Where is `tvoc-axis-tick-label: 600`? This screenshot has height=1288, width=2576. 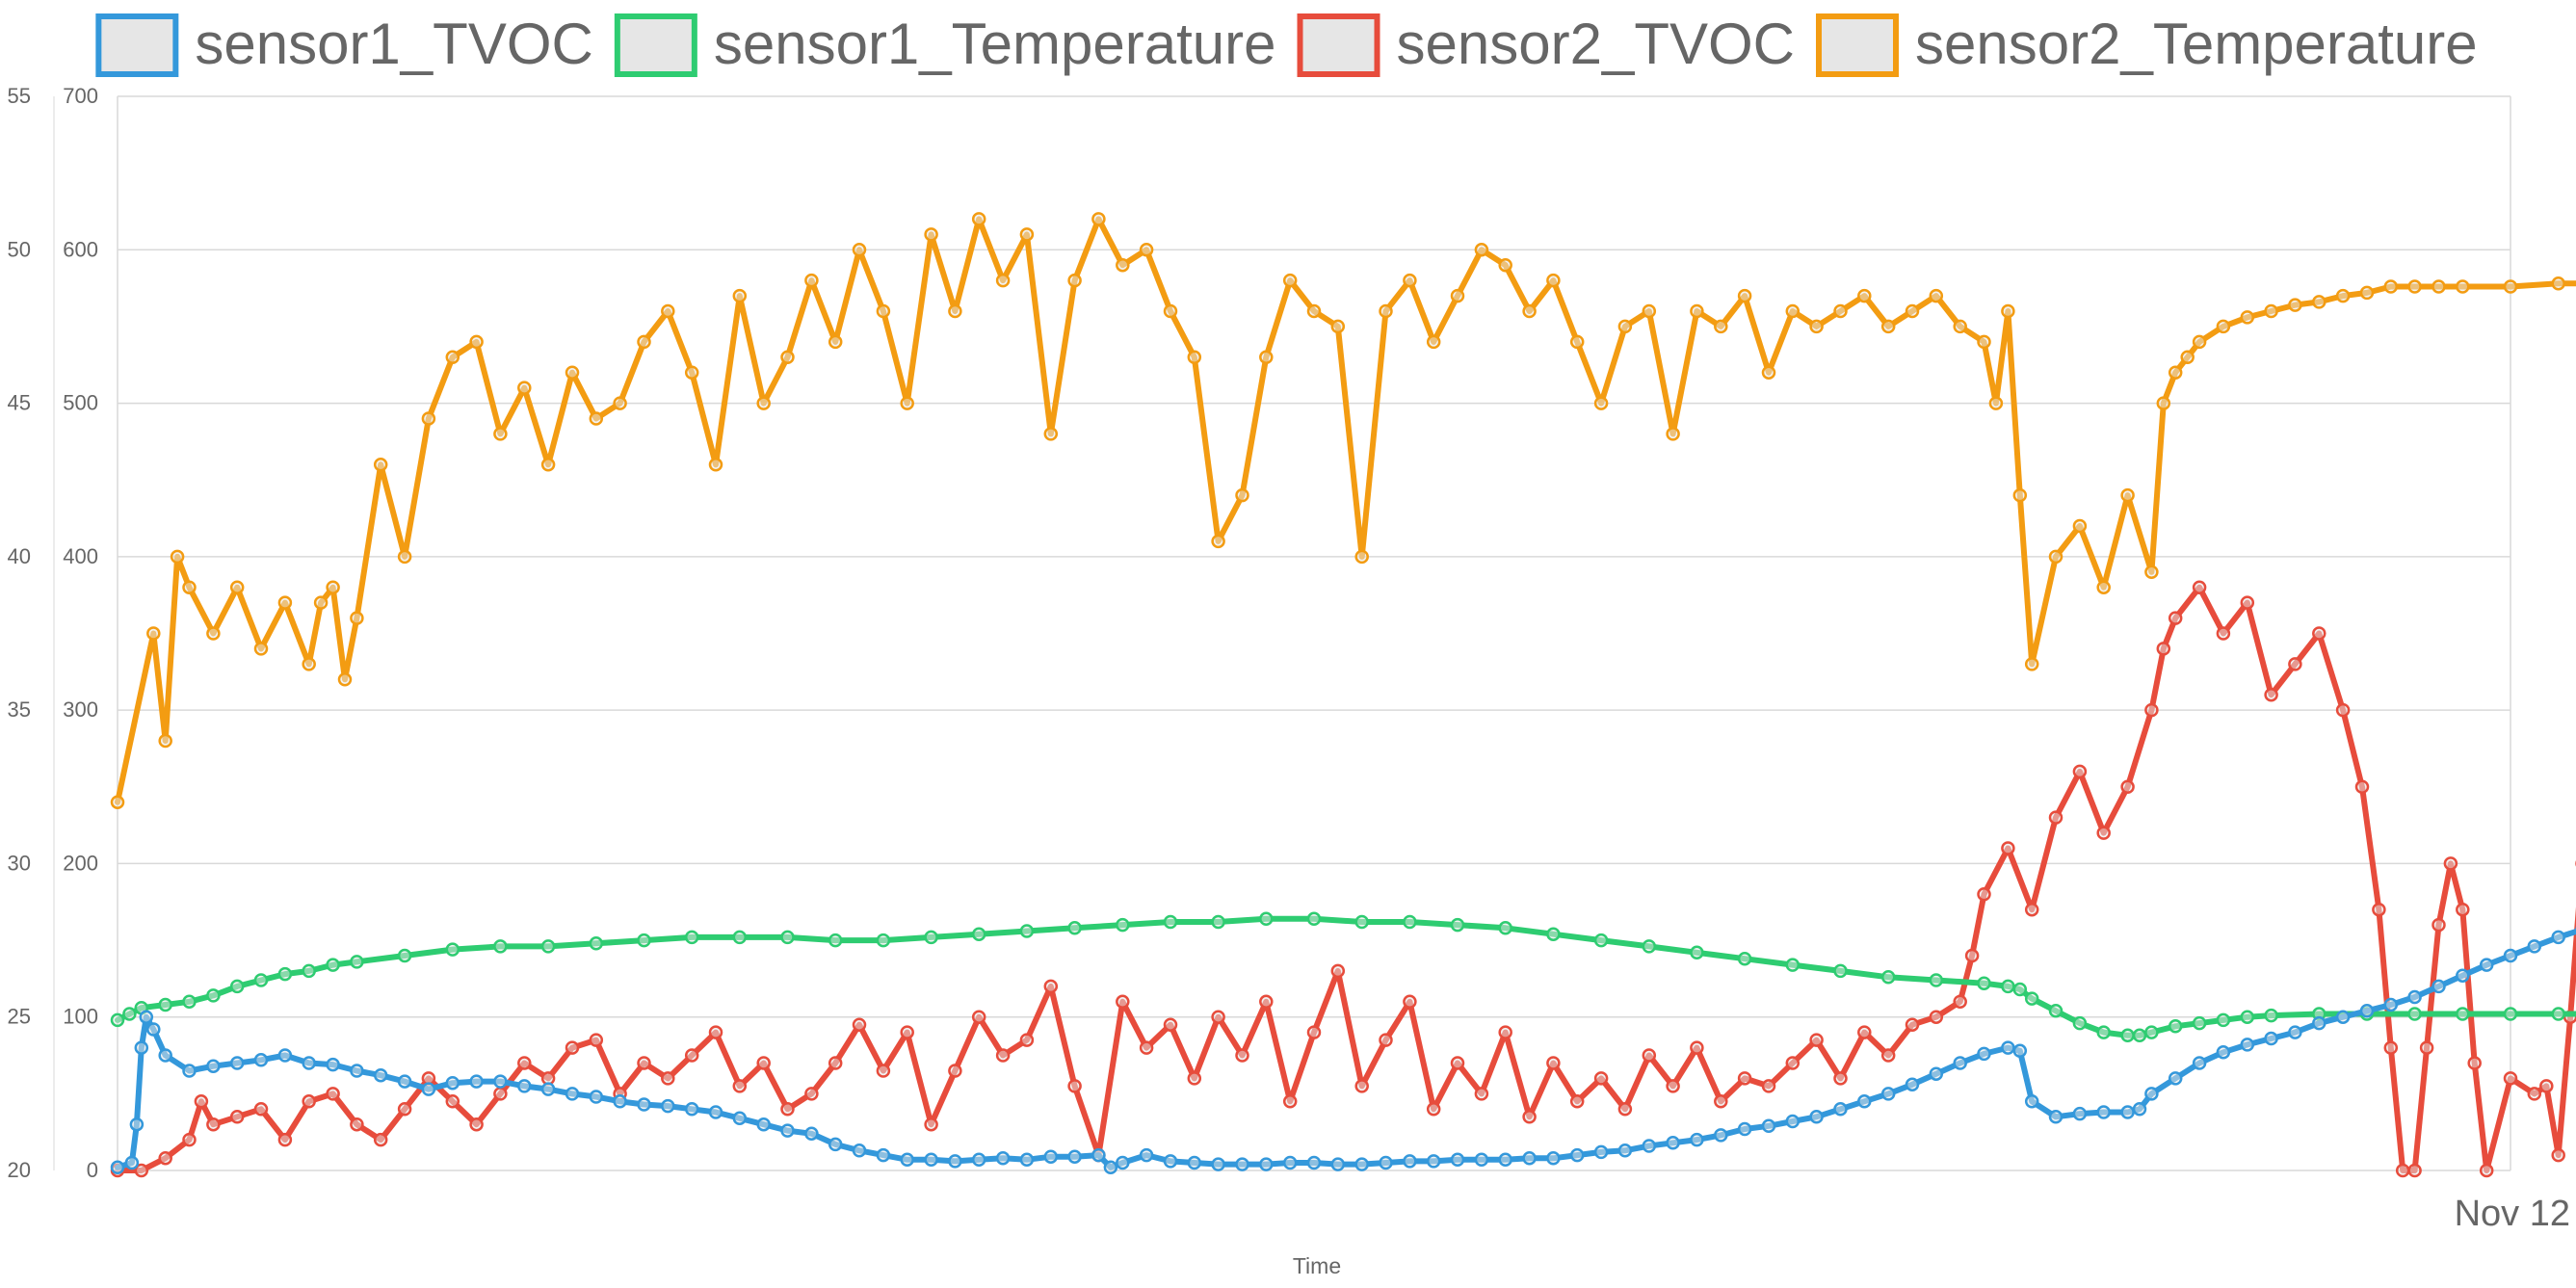
tvoc-axis-tick-label: 600 is located at coordinates (80, 249).